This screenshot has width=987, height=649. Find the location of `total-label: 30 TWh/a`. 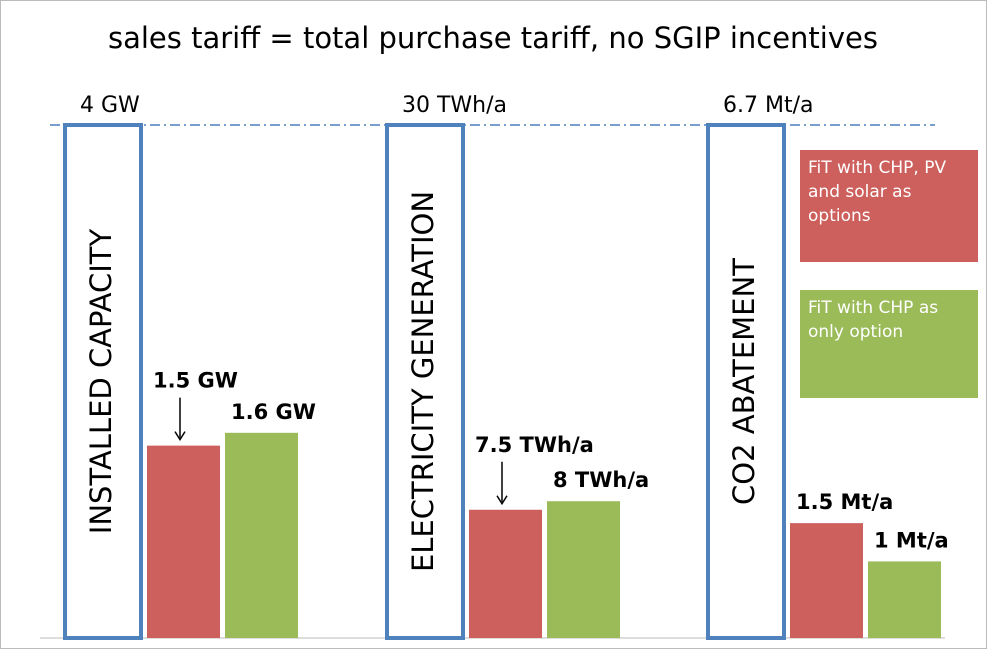

total-label: 30 TWh/a is located at coordinates (454, 105).